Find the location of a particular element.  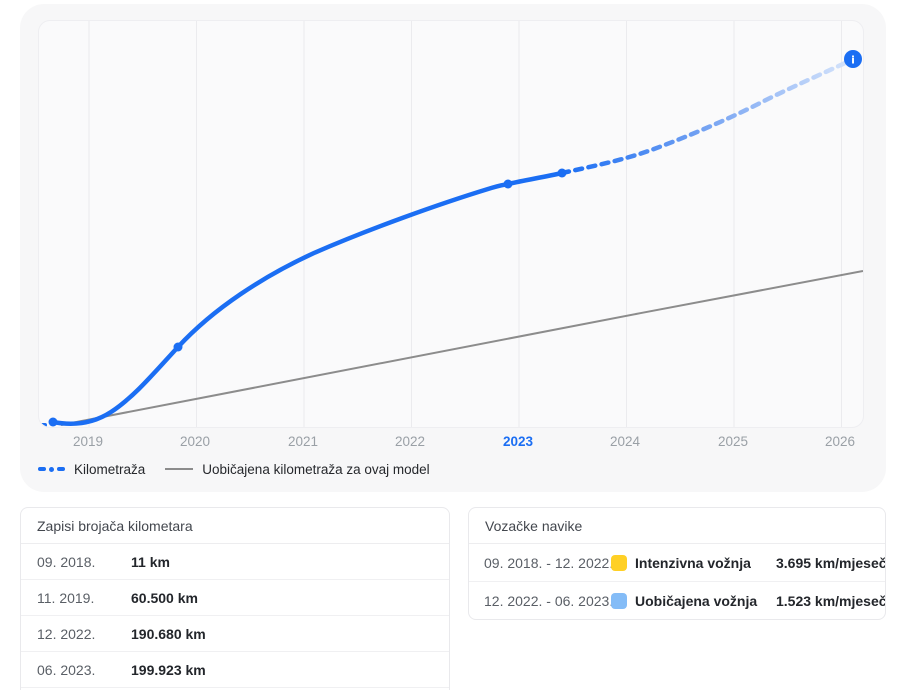

legend-label-mileage: Kilometraža is located at coordinates (110, 469).